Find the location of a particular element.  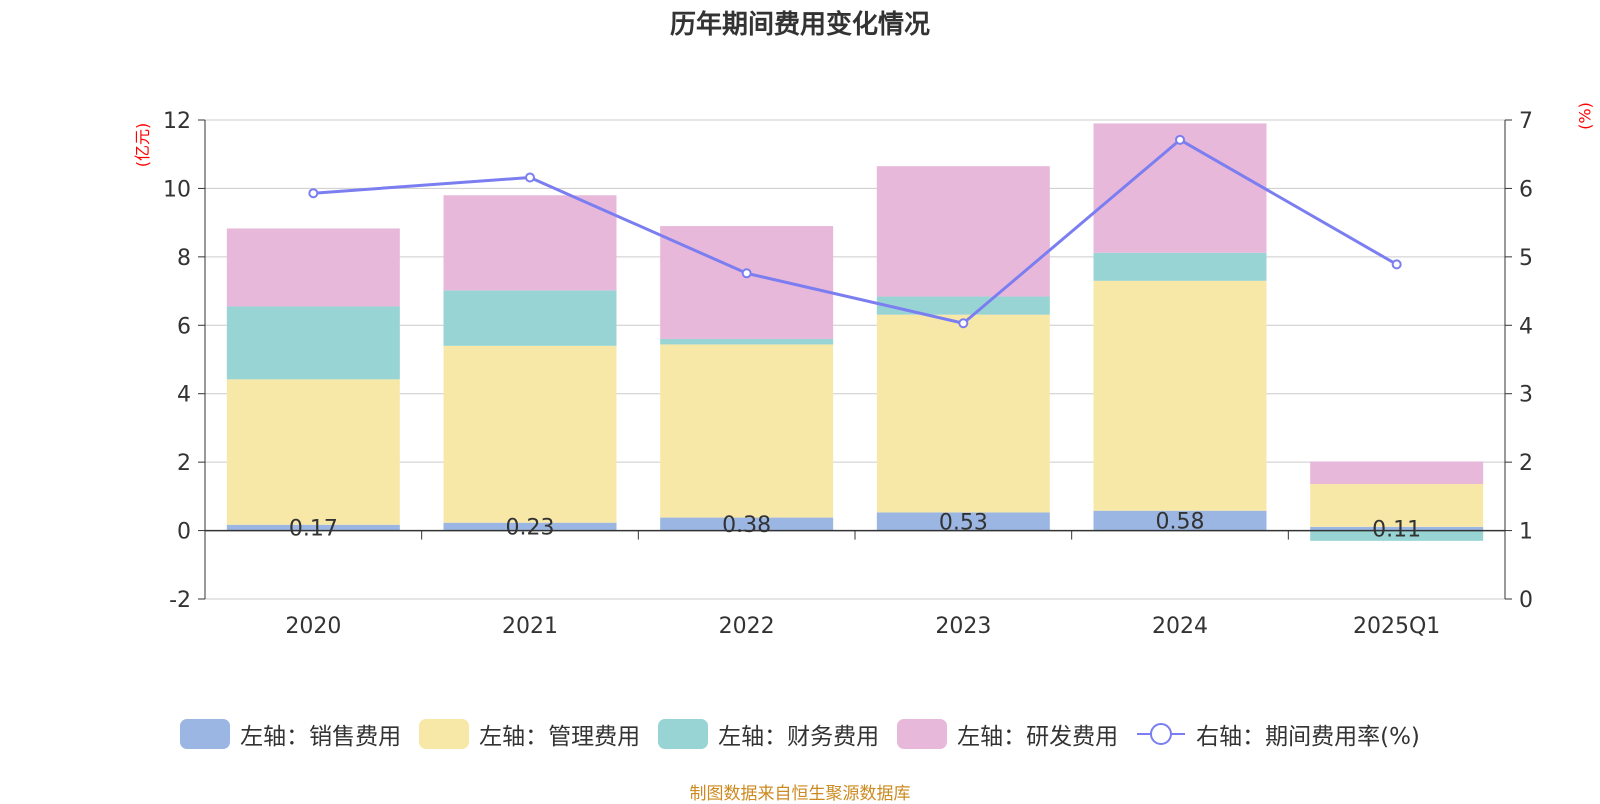

data-source-note: 制图数据来自恒生聚源数据库 is located at coordinates (800, 794).